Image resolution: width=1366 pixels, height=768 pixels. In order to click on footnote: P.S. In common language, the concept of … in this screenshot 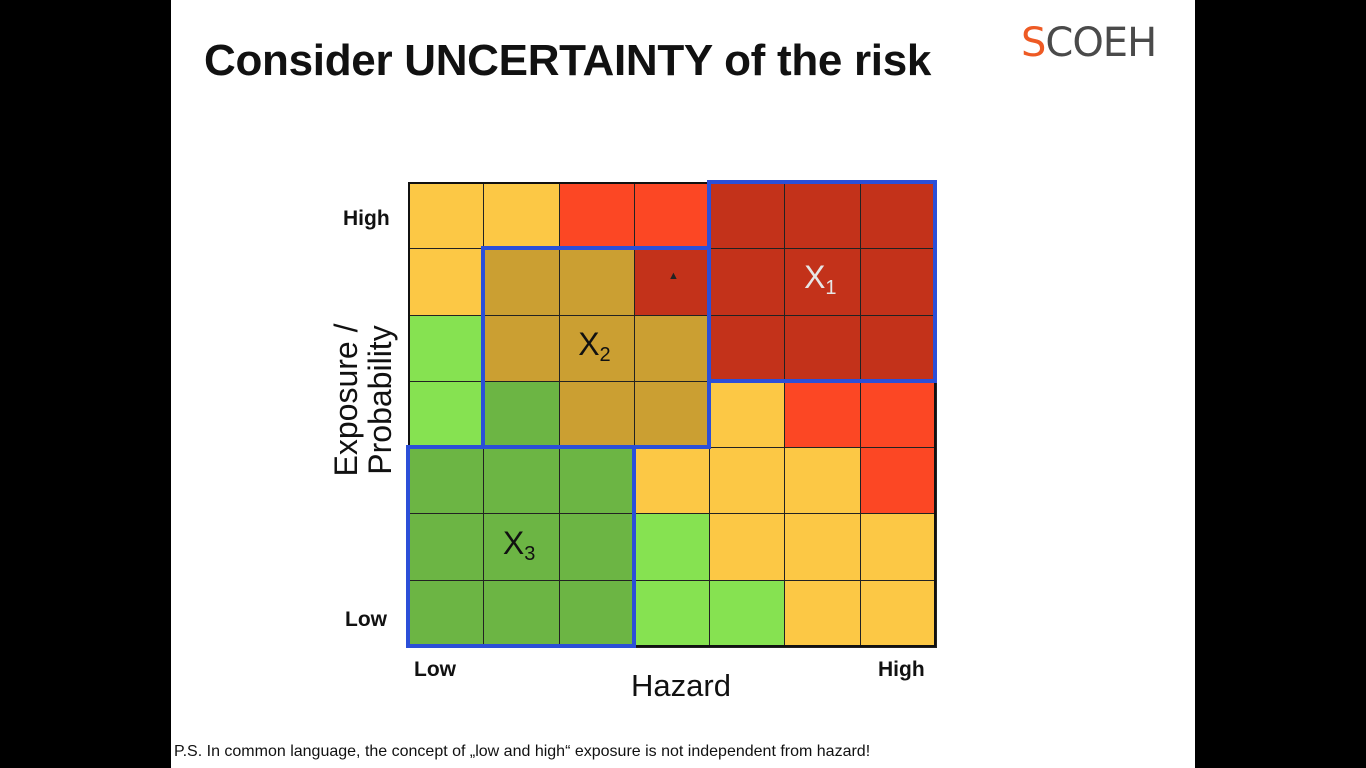, I will do `click(522, 751)`.